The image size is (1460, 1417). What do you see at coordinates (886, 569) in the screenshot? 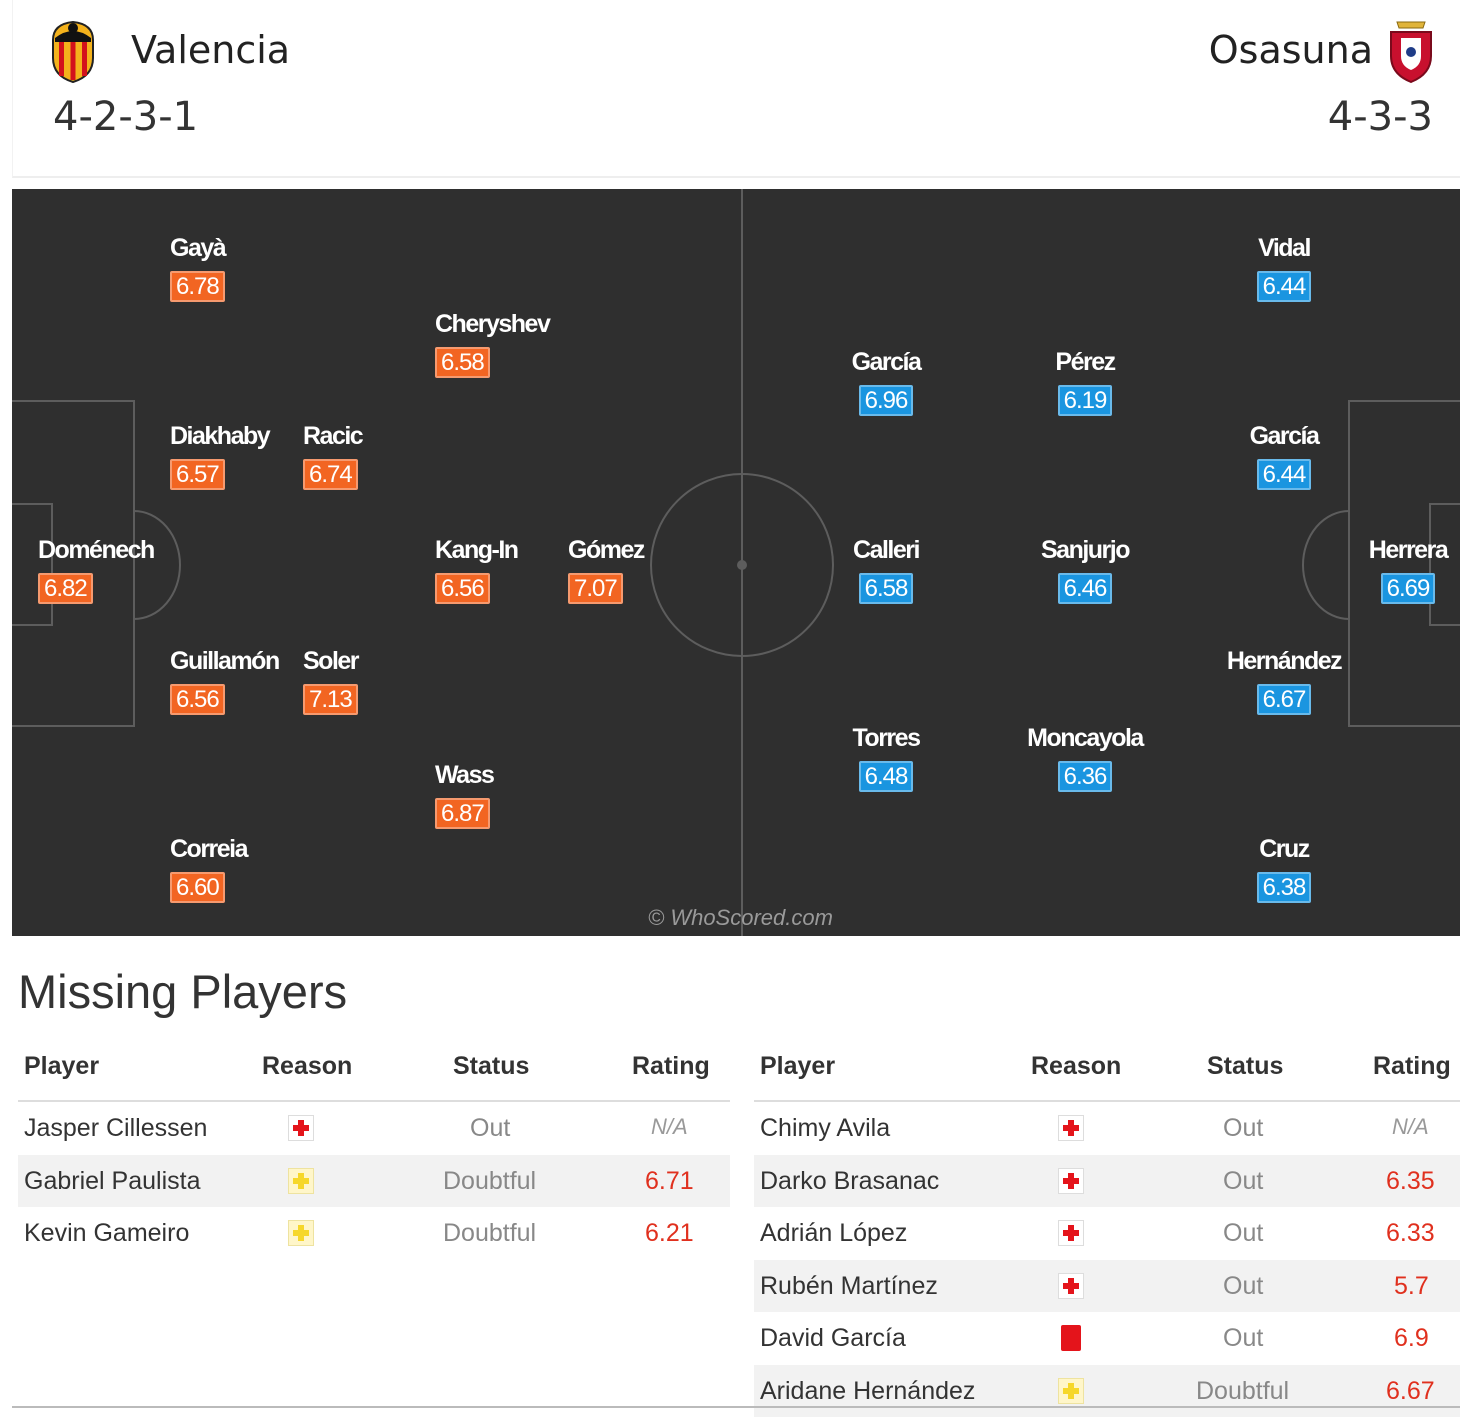
I see `away-player-calleri: Calleri 6.58` at bounding box center [886, 569].